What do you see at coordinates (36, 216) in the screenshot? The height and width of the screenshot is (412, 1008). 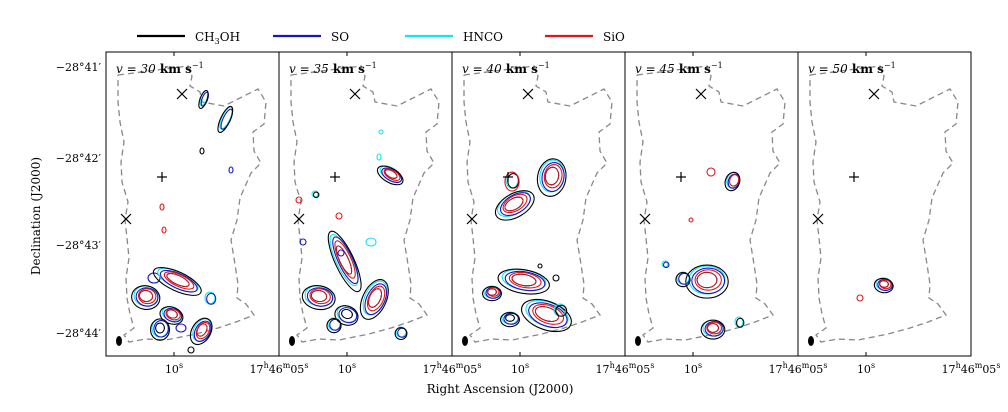 I see `y-axis-label: Declination (J2000)` at bounding box center [36, 216].